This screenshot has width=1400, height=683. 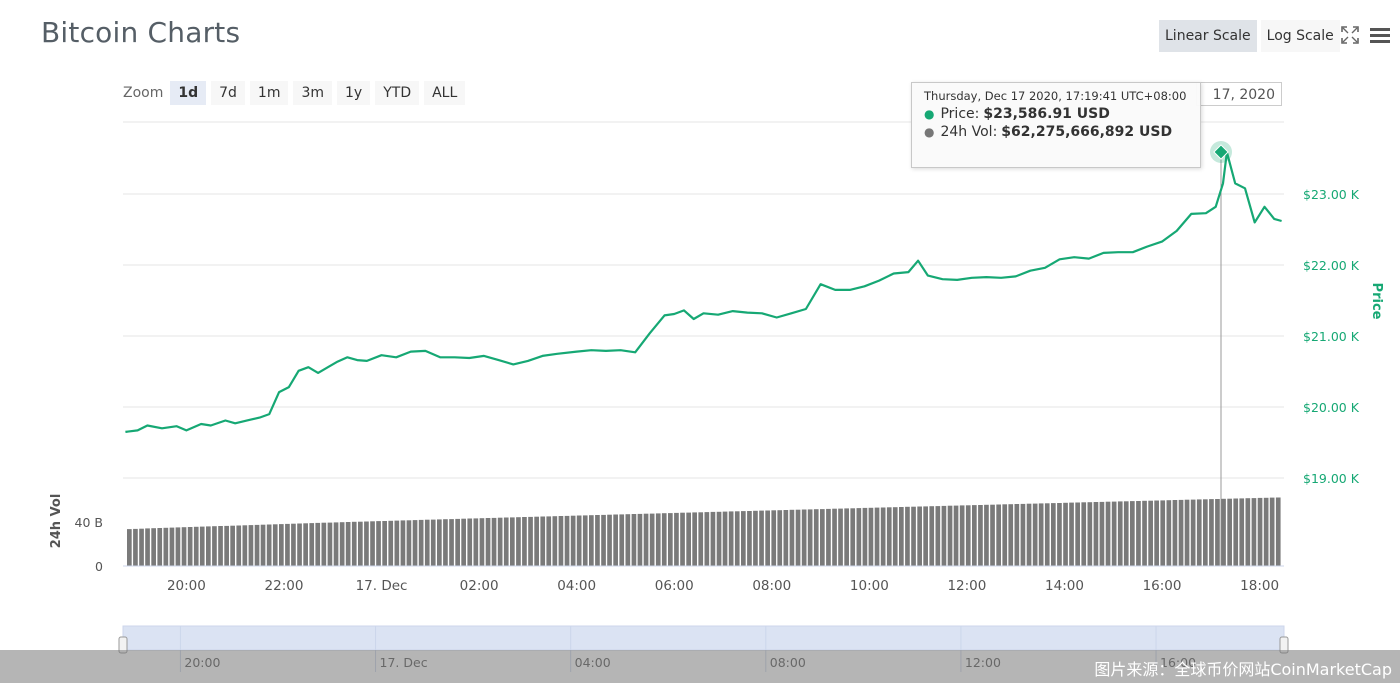 I want to click on zoom-7d-button: 7d, so click(x=228, y=93).